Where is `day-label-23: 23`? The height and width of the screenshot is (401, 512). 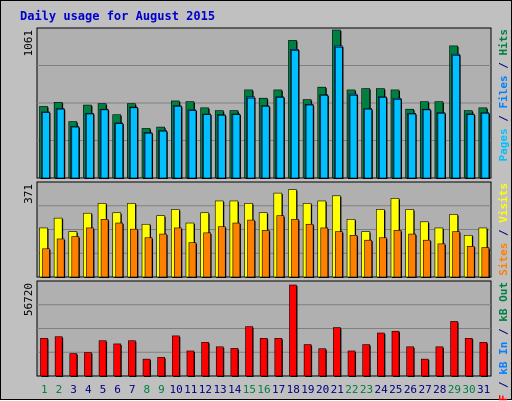
day-label-23: 23 is located at coordinates (366, 389).